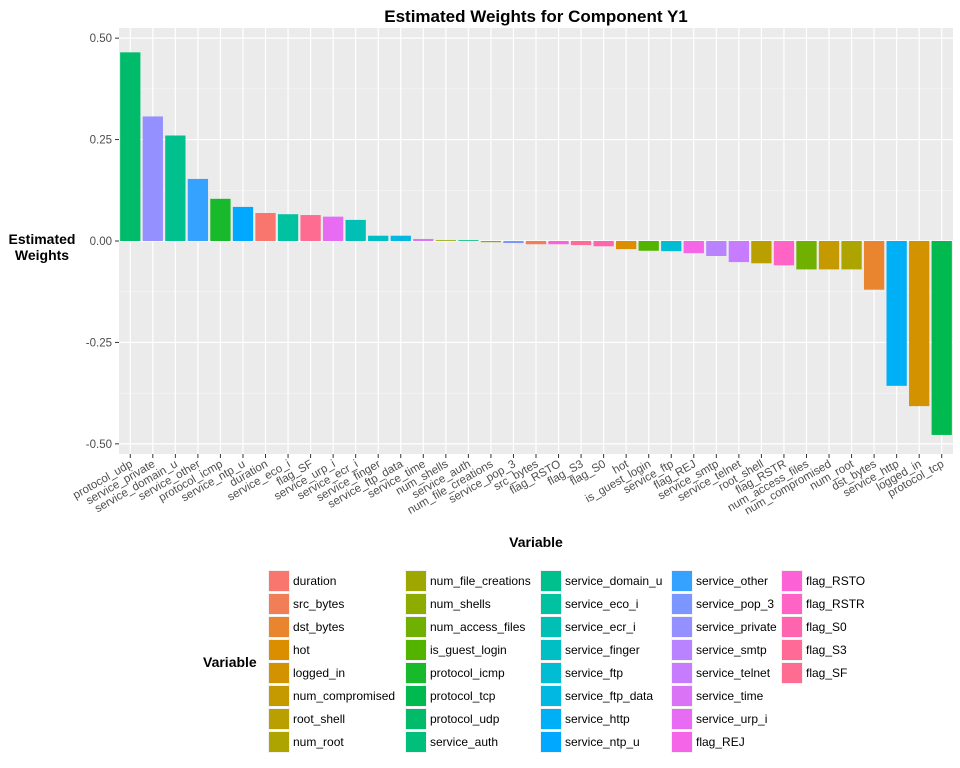 This screenshot has width=960, height=768. Describe the element at coordinates (609, 696) in the screenshot. I see `legend-label: service_ftp_data` at that location.